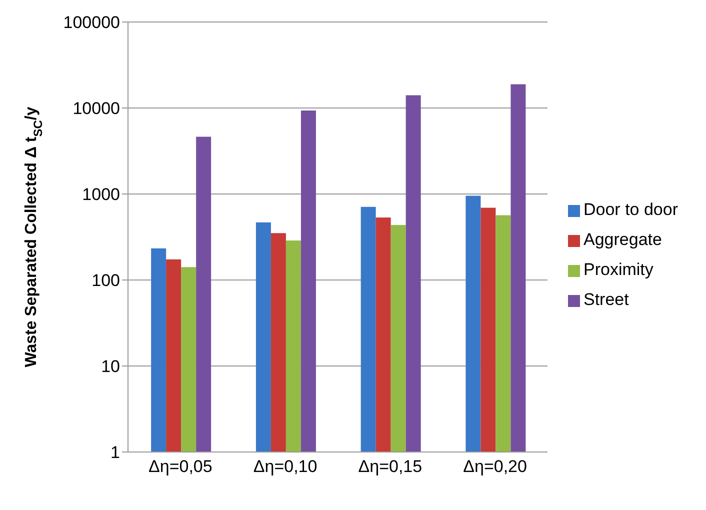 The image size is (706, 510). Describe the element at coordinates (91, 22) in the screenshot. I see `y-tick-label: 100000` at that location.